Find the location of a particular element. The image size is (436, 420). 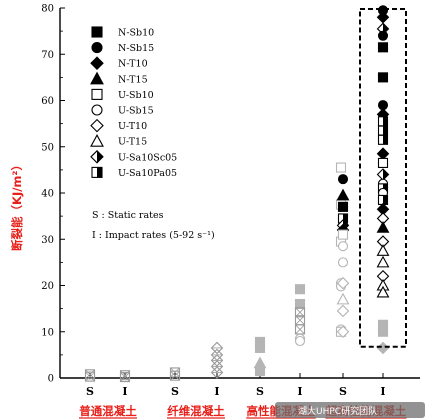

y-axis-label: 断裂能（KJ/m²） is located at coordinates (17, 205).